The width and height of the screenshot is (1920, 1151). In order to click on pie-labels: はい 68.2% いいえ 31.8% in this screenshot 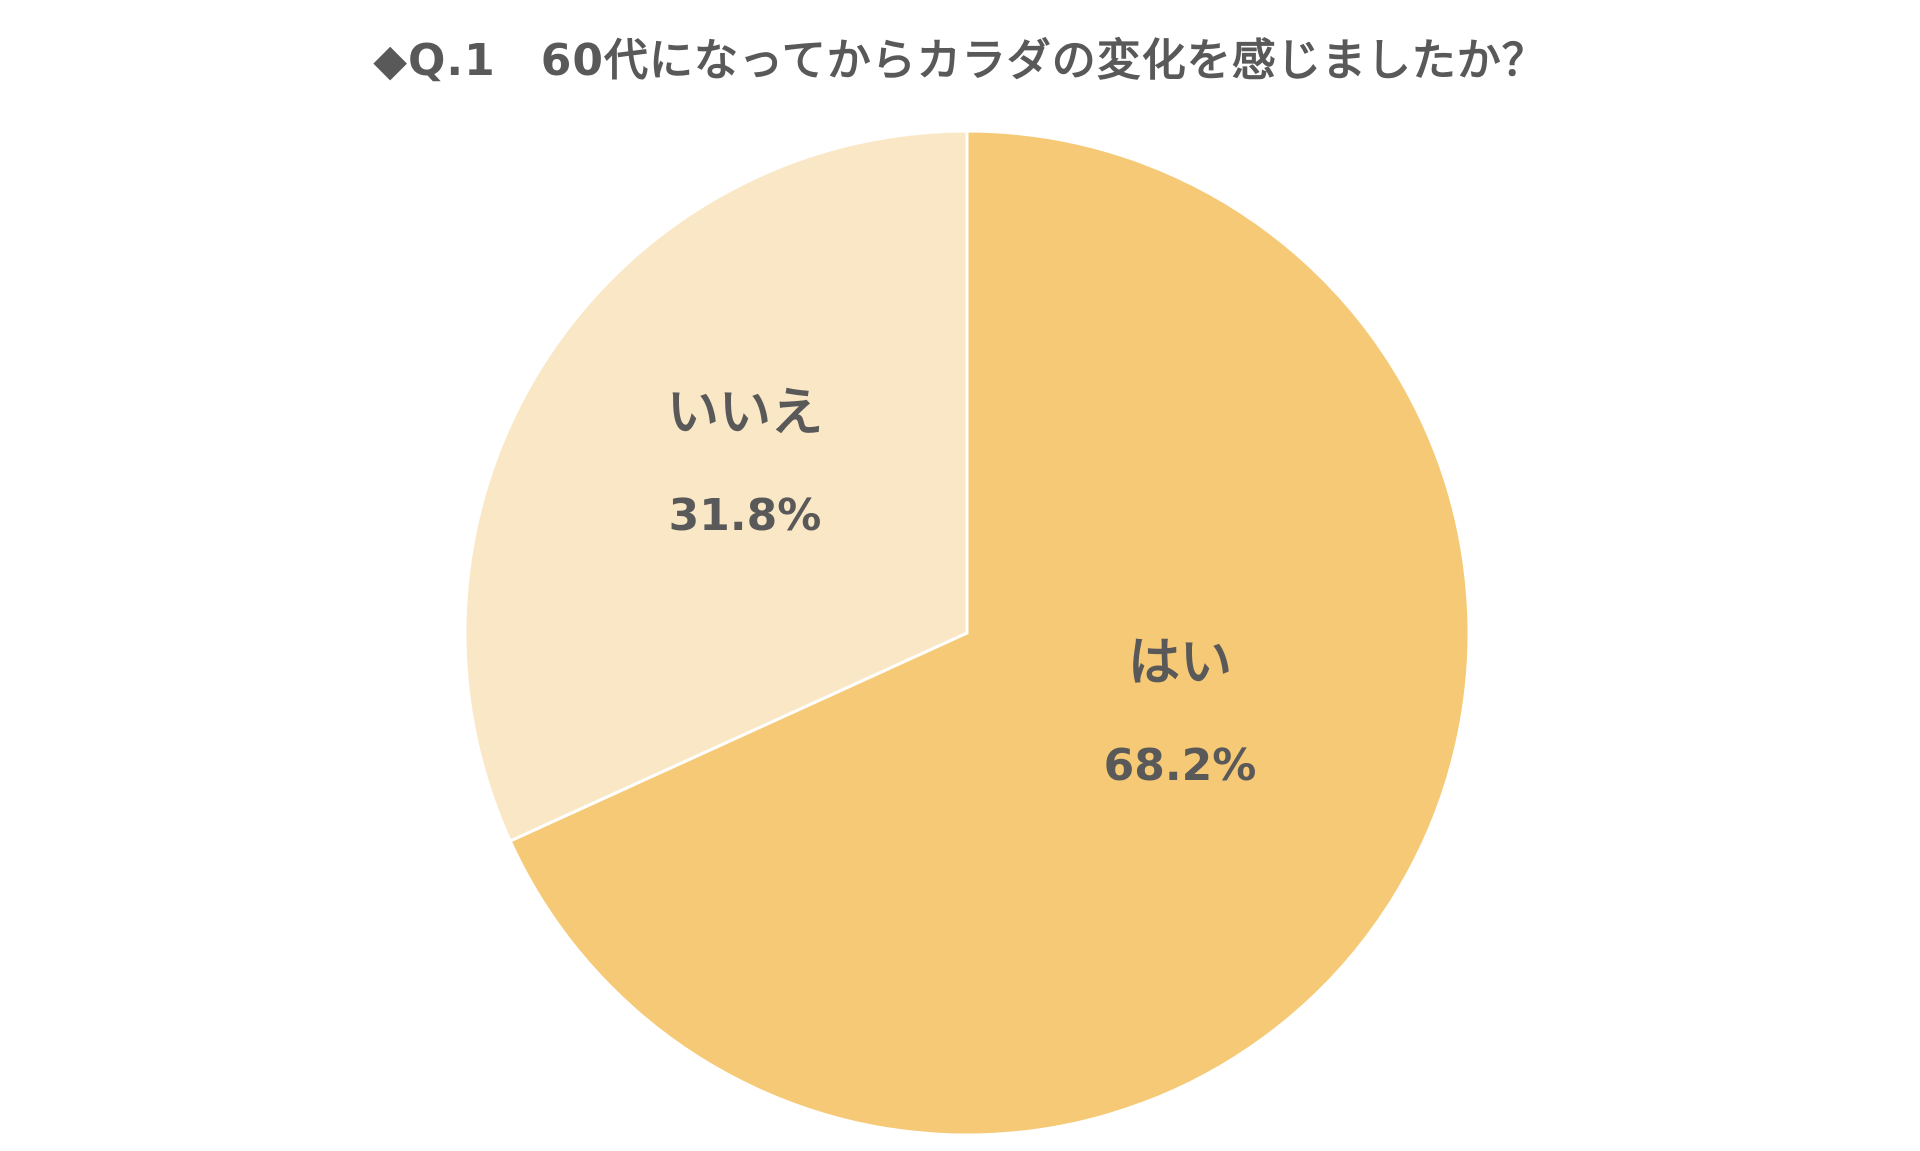, I will do `click(961, 587)`.